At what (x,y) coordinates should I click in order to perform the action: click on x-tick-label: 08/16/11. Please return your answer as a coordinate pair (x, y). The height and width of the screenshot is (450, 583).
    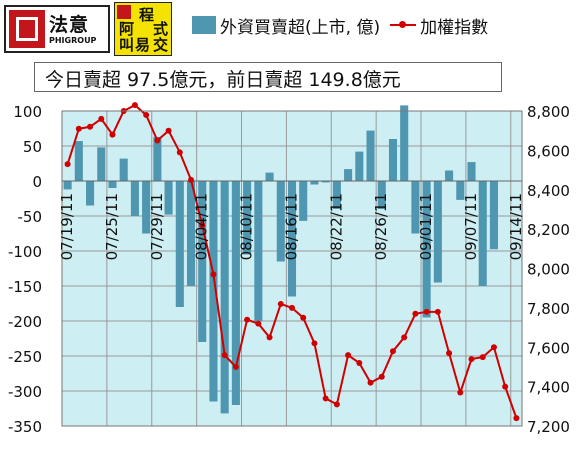
    Looking at the image, I should click on (291, 226).